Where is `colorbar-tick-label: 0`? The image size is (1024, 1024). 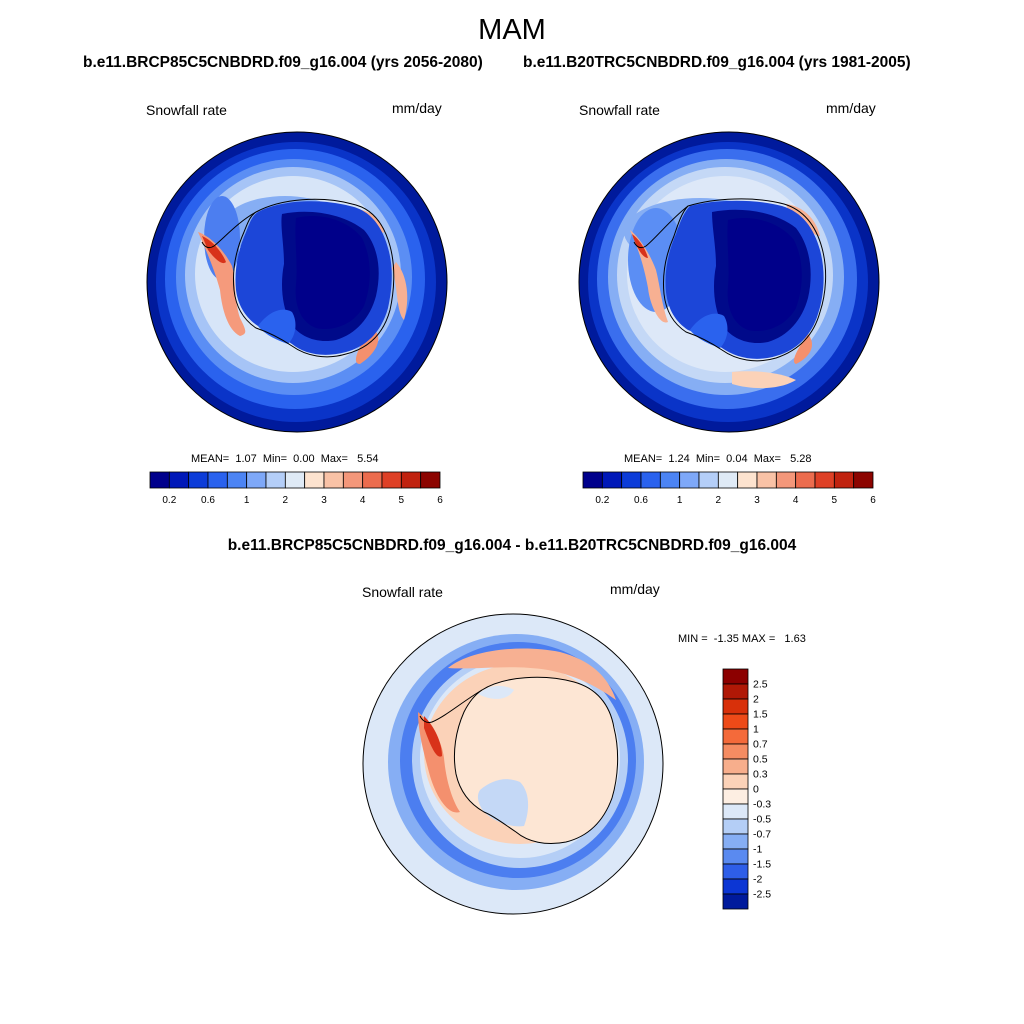
colorbar-tick-label: 0 is located at coordinates (756, 790).